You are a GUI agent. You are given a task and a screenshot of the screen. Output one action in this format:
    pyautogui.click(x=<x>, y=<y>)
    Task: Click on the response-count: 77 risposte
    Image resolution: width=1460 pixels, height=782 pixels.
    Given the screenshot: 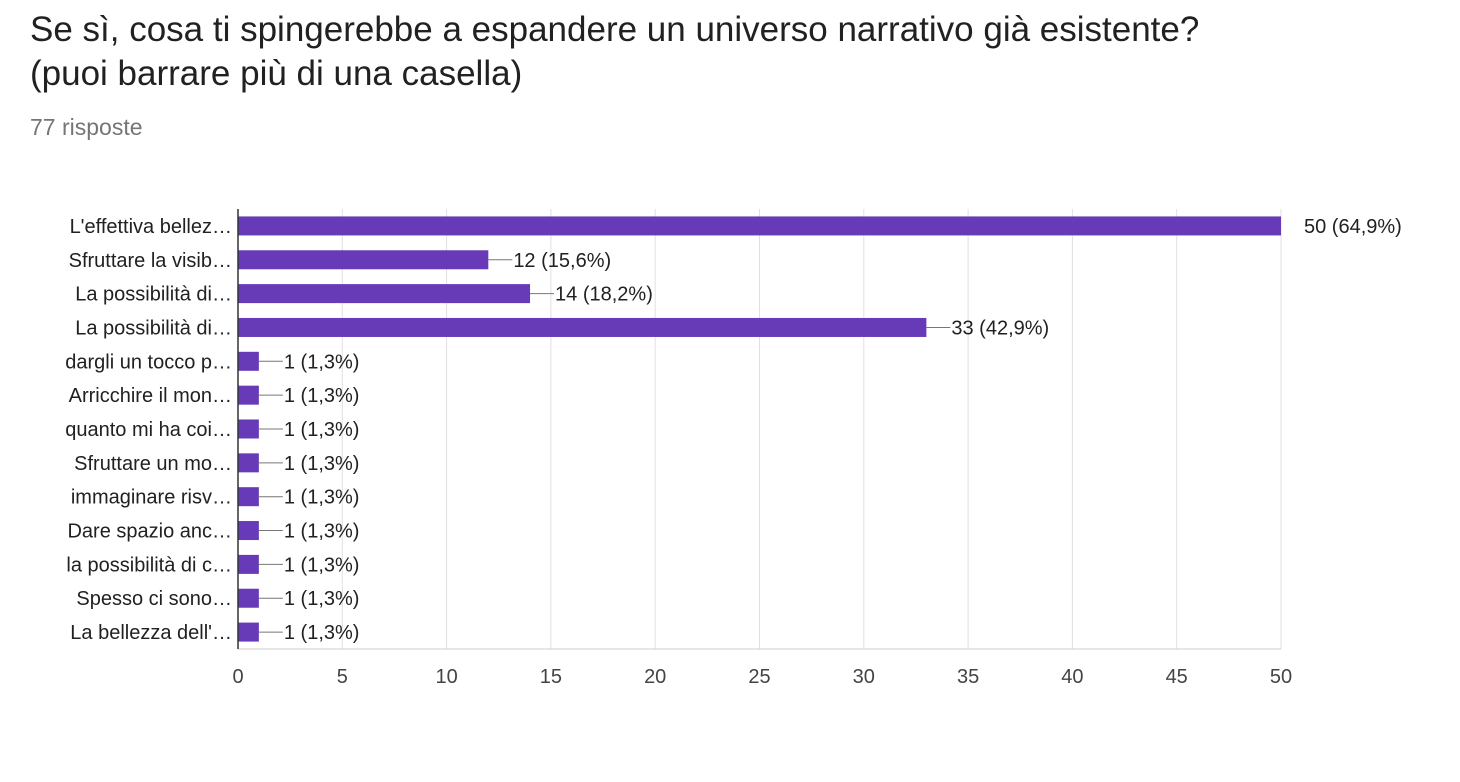 What is the action you would take?
    pyautogui.click(x=86, y=127)
    